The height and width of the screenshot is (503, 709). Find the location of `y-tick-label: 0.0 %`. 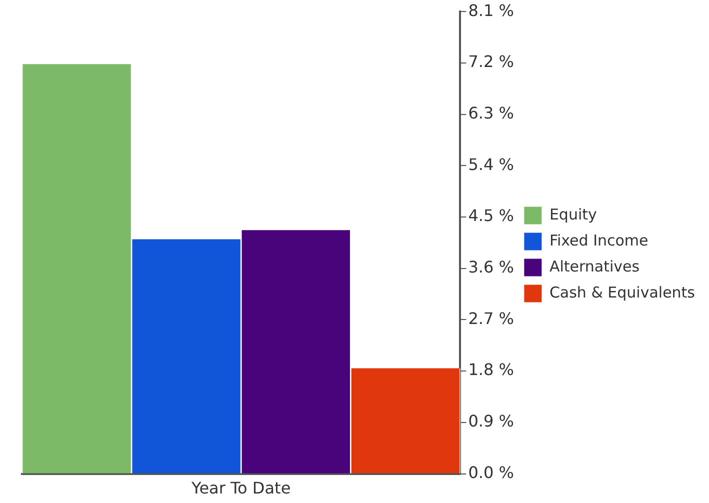

y-tick-label: 0.0 % is located at coordinates (491, 472).